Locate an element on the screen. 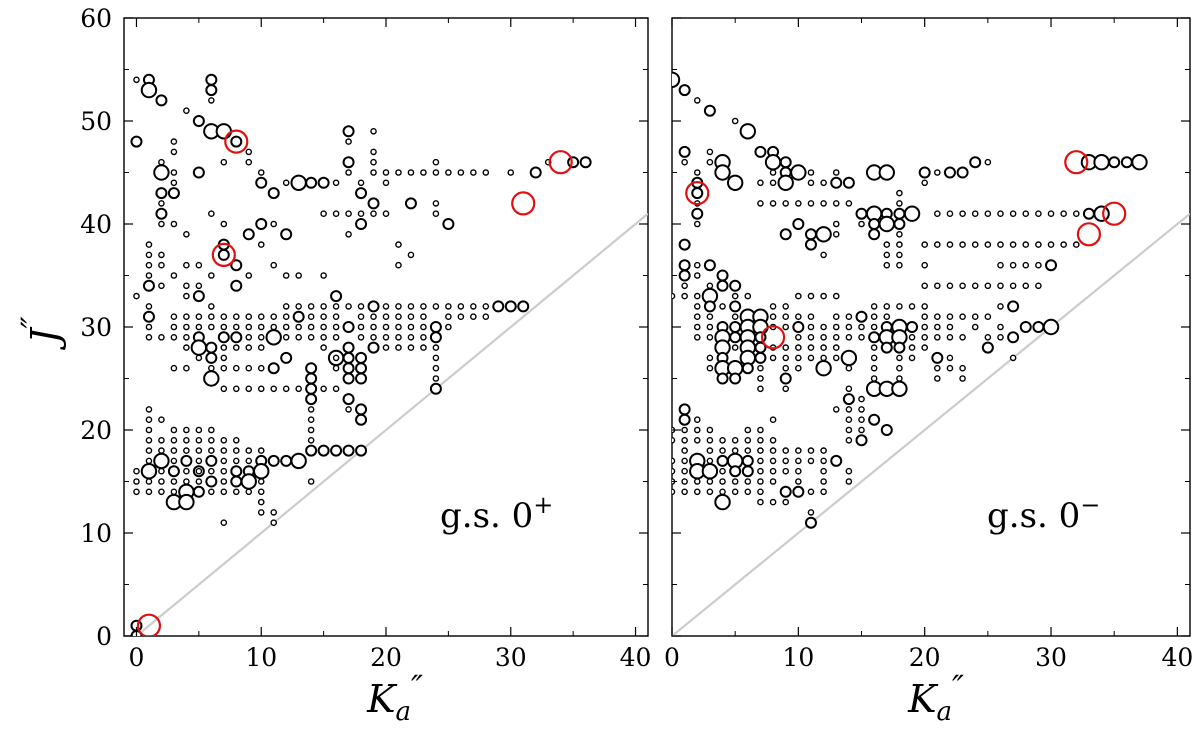  y-tick-label: 50 is located at coordinates (96, 121).